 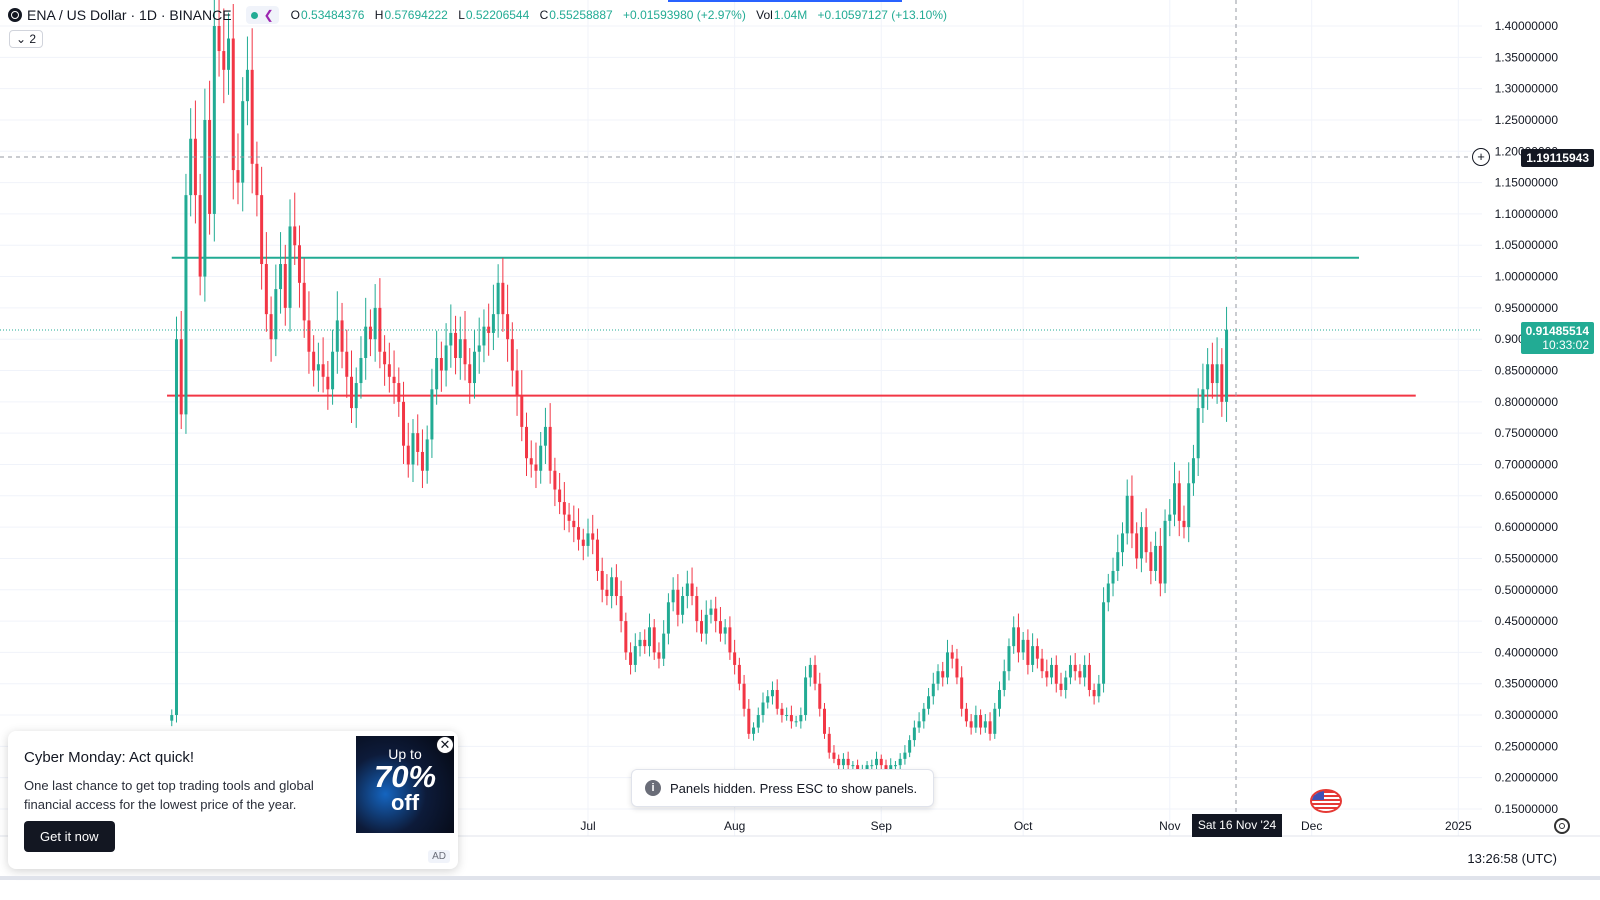 I want to click on promo-off: off, so click(x=405, y=802).